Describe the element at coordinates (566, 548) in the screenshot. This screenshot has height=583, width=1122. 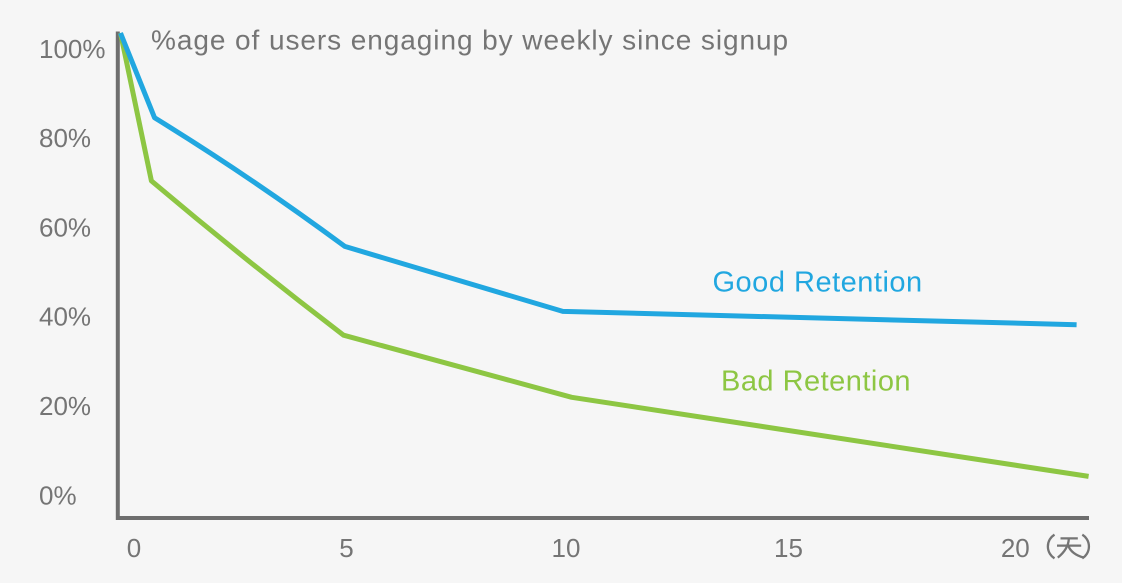
I see `svg-text: 10` at that location.